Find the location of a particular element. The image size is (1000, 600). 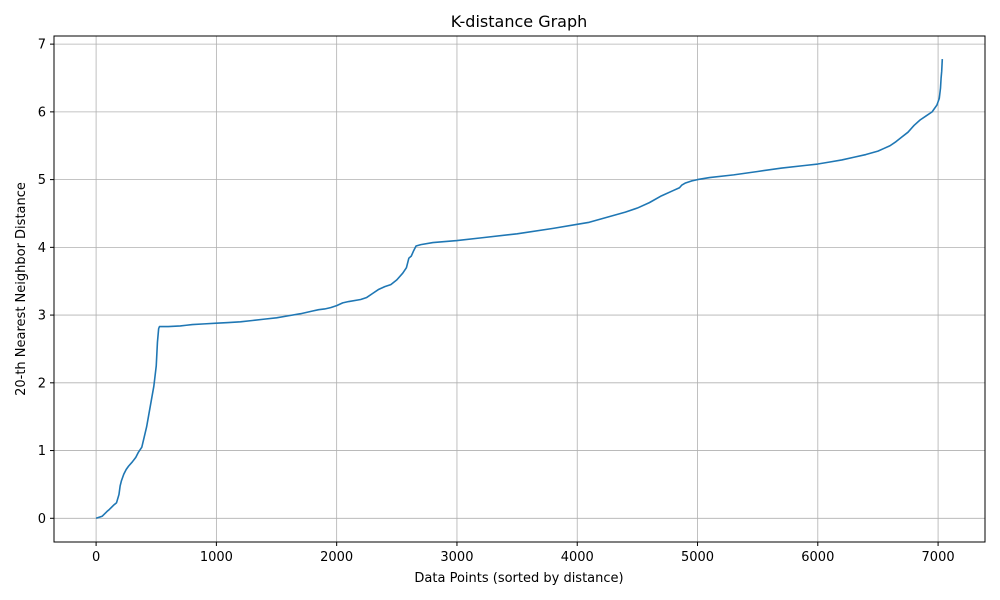

x-tick-label: 5000 is located at coordinates (697, 557).